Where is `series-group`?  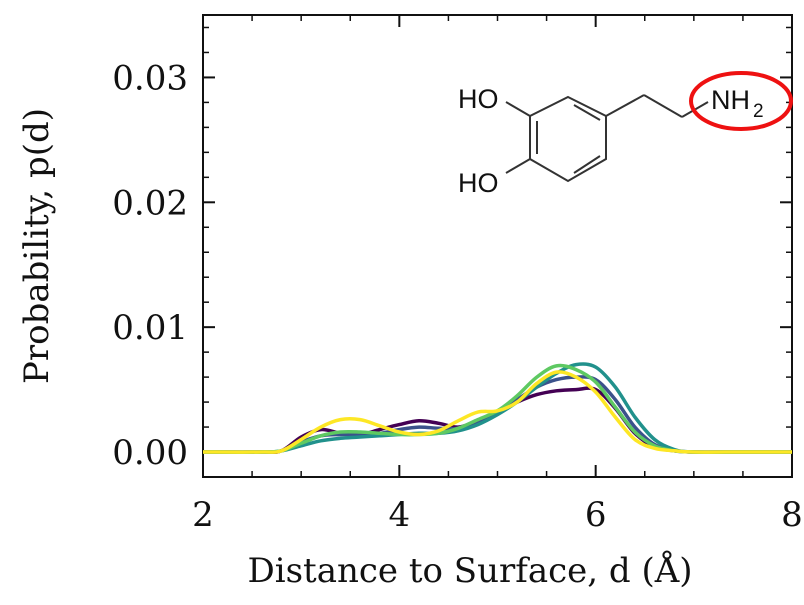
series-group is located at coordinates (497, 408).